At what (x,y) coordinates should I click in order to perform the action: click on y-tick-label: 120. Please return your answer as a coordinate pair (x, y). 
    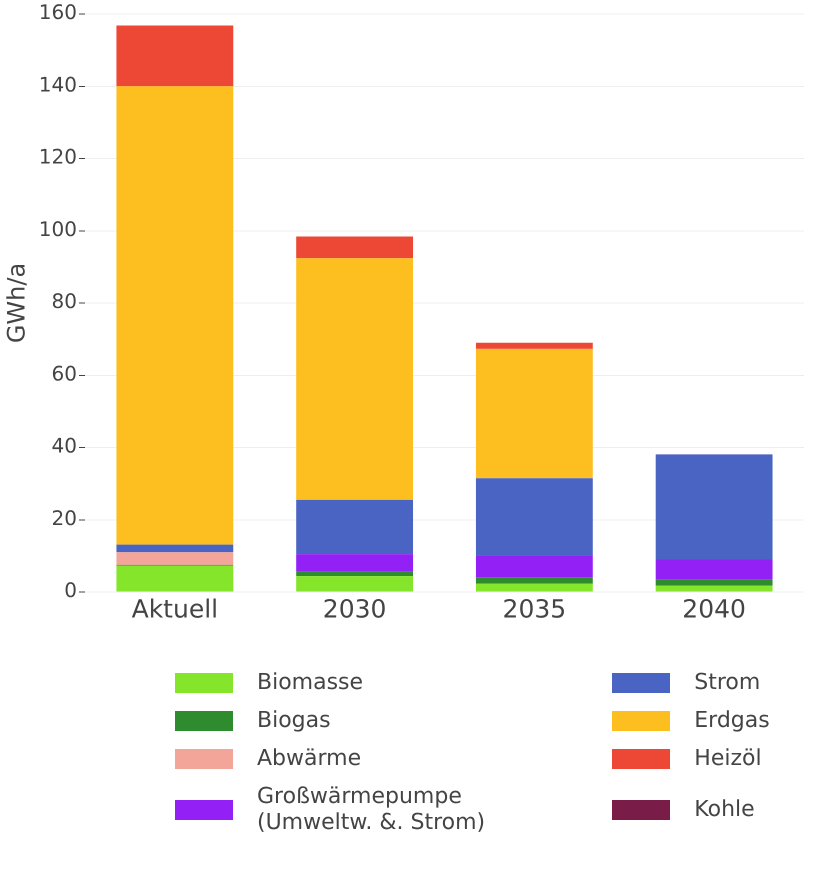
    Looking at the image, I should click on (57, 156).